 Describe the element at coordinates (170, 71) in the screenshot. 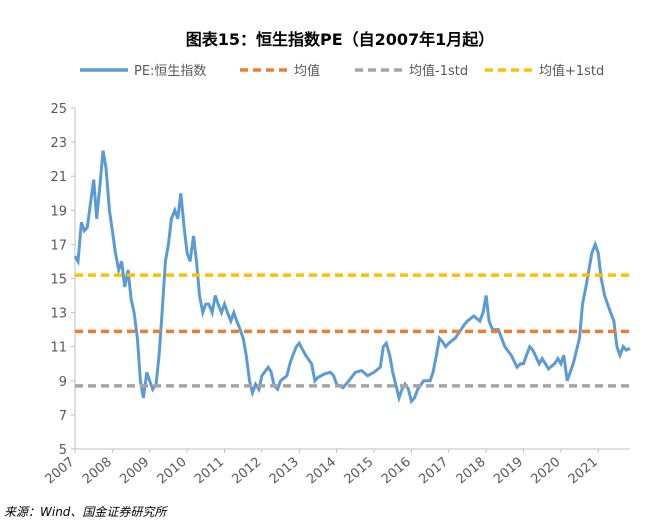

I see `legend-label: PE:恒生指数` at that location.